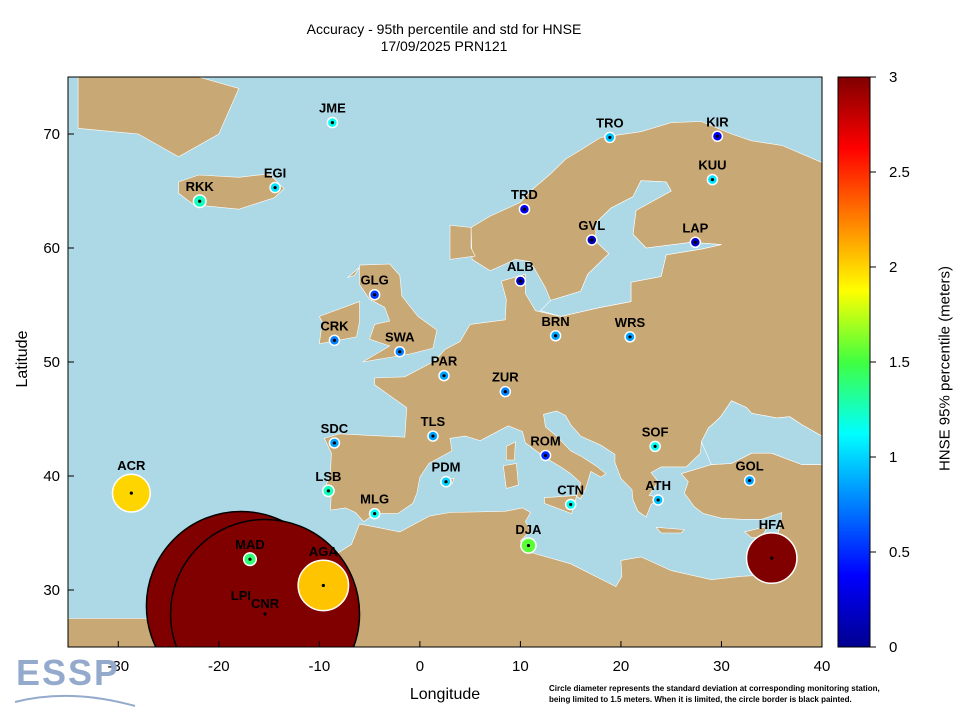 The width and height of the screenshot is (960, 720). What do you see at coordinates (374, 499) in the screenshot?
I see `station-label-mlg: MLG` at bounding box center [374, 499].